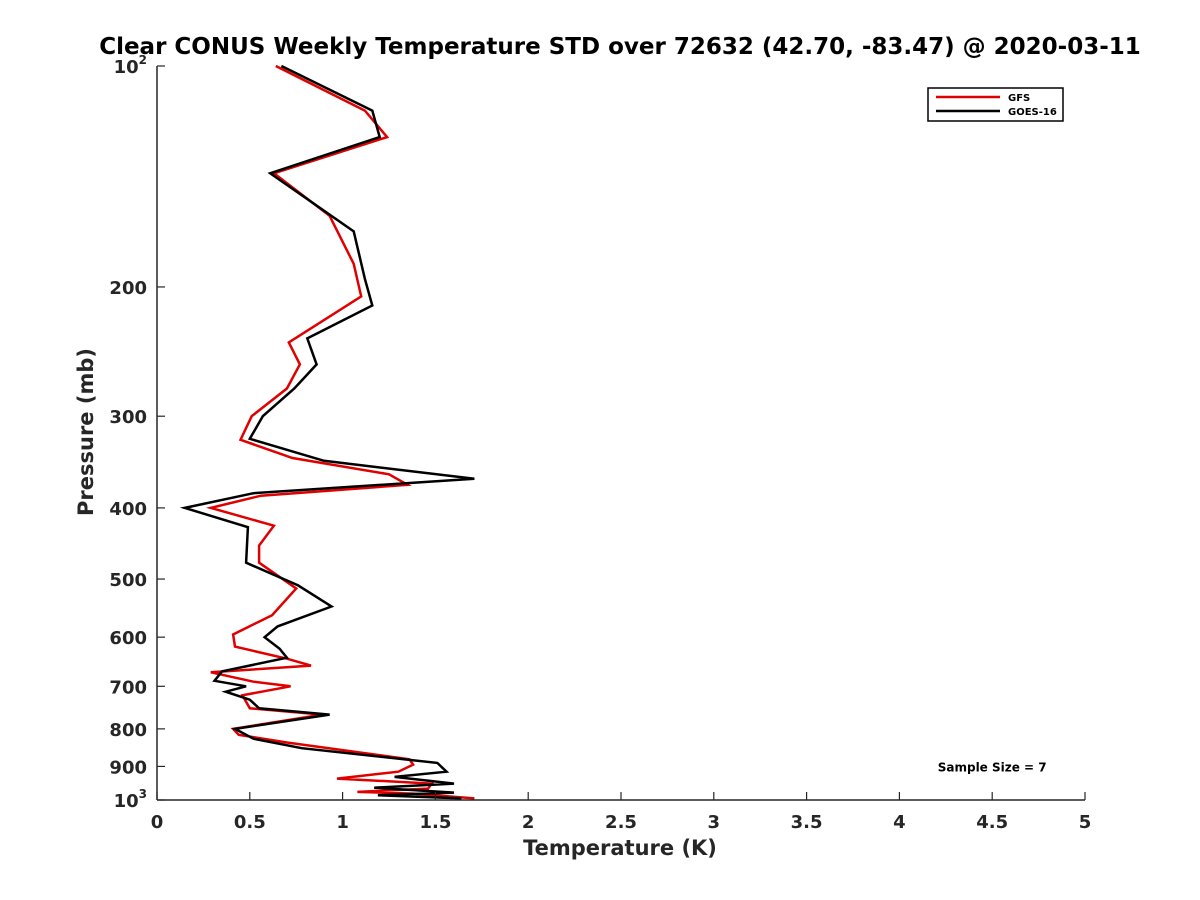  I want to click on y-axis-label: Pressure (mb), so click(86, 432).